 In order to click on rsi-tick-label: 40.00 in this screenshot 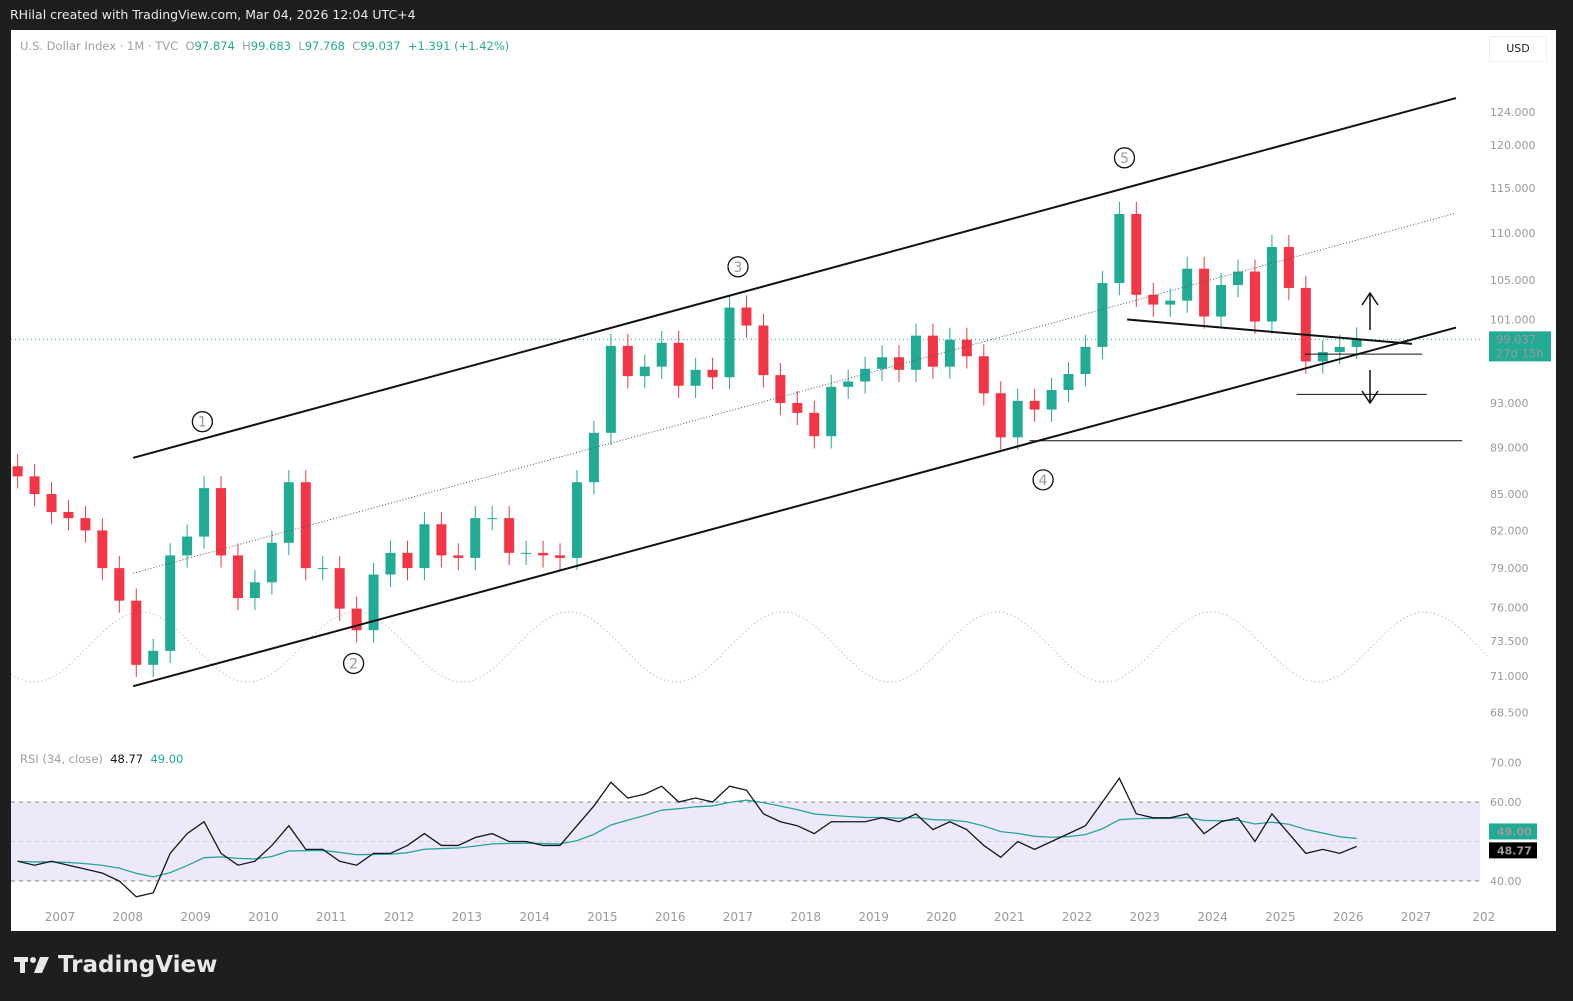, I will do `click(1506, 881)`.